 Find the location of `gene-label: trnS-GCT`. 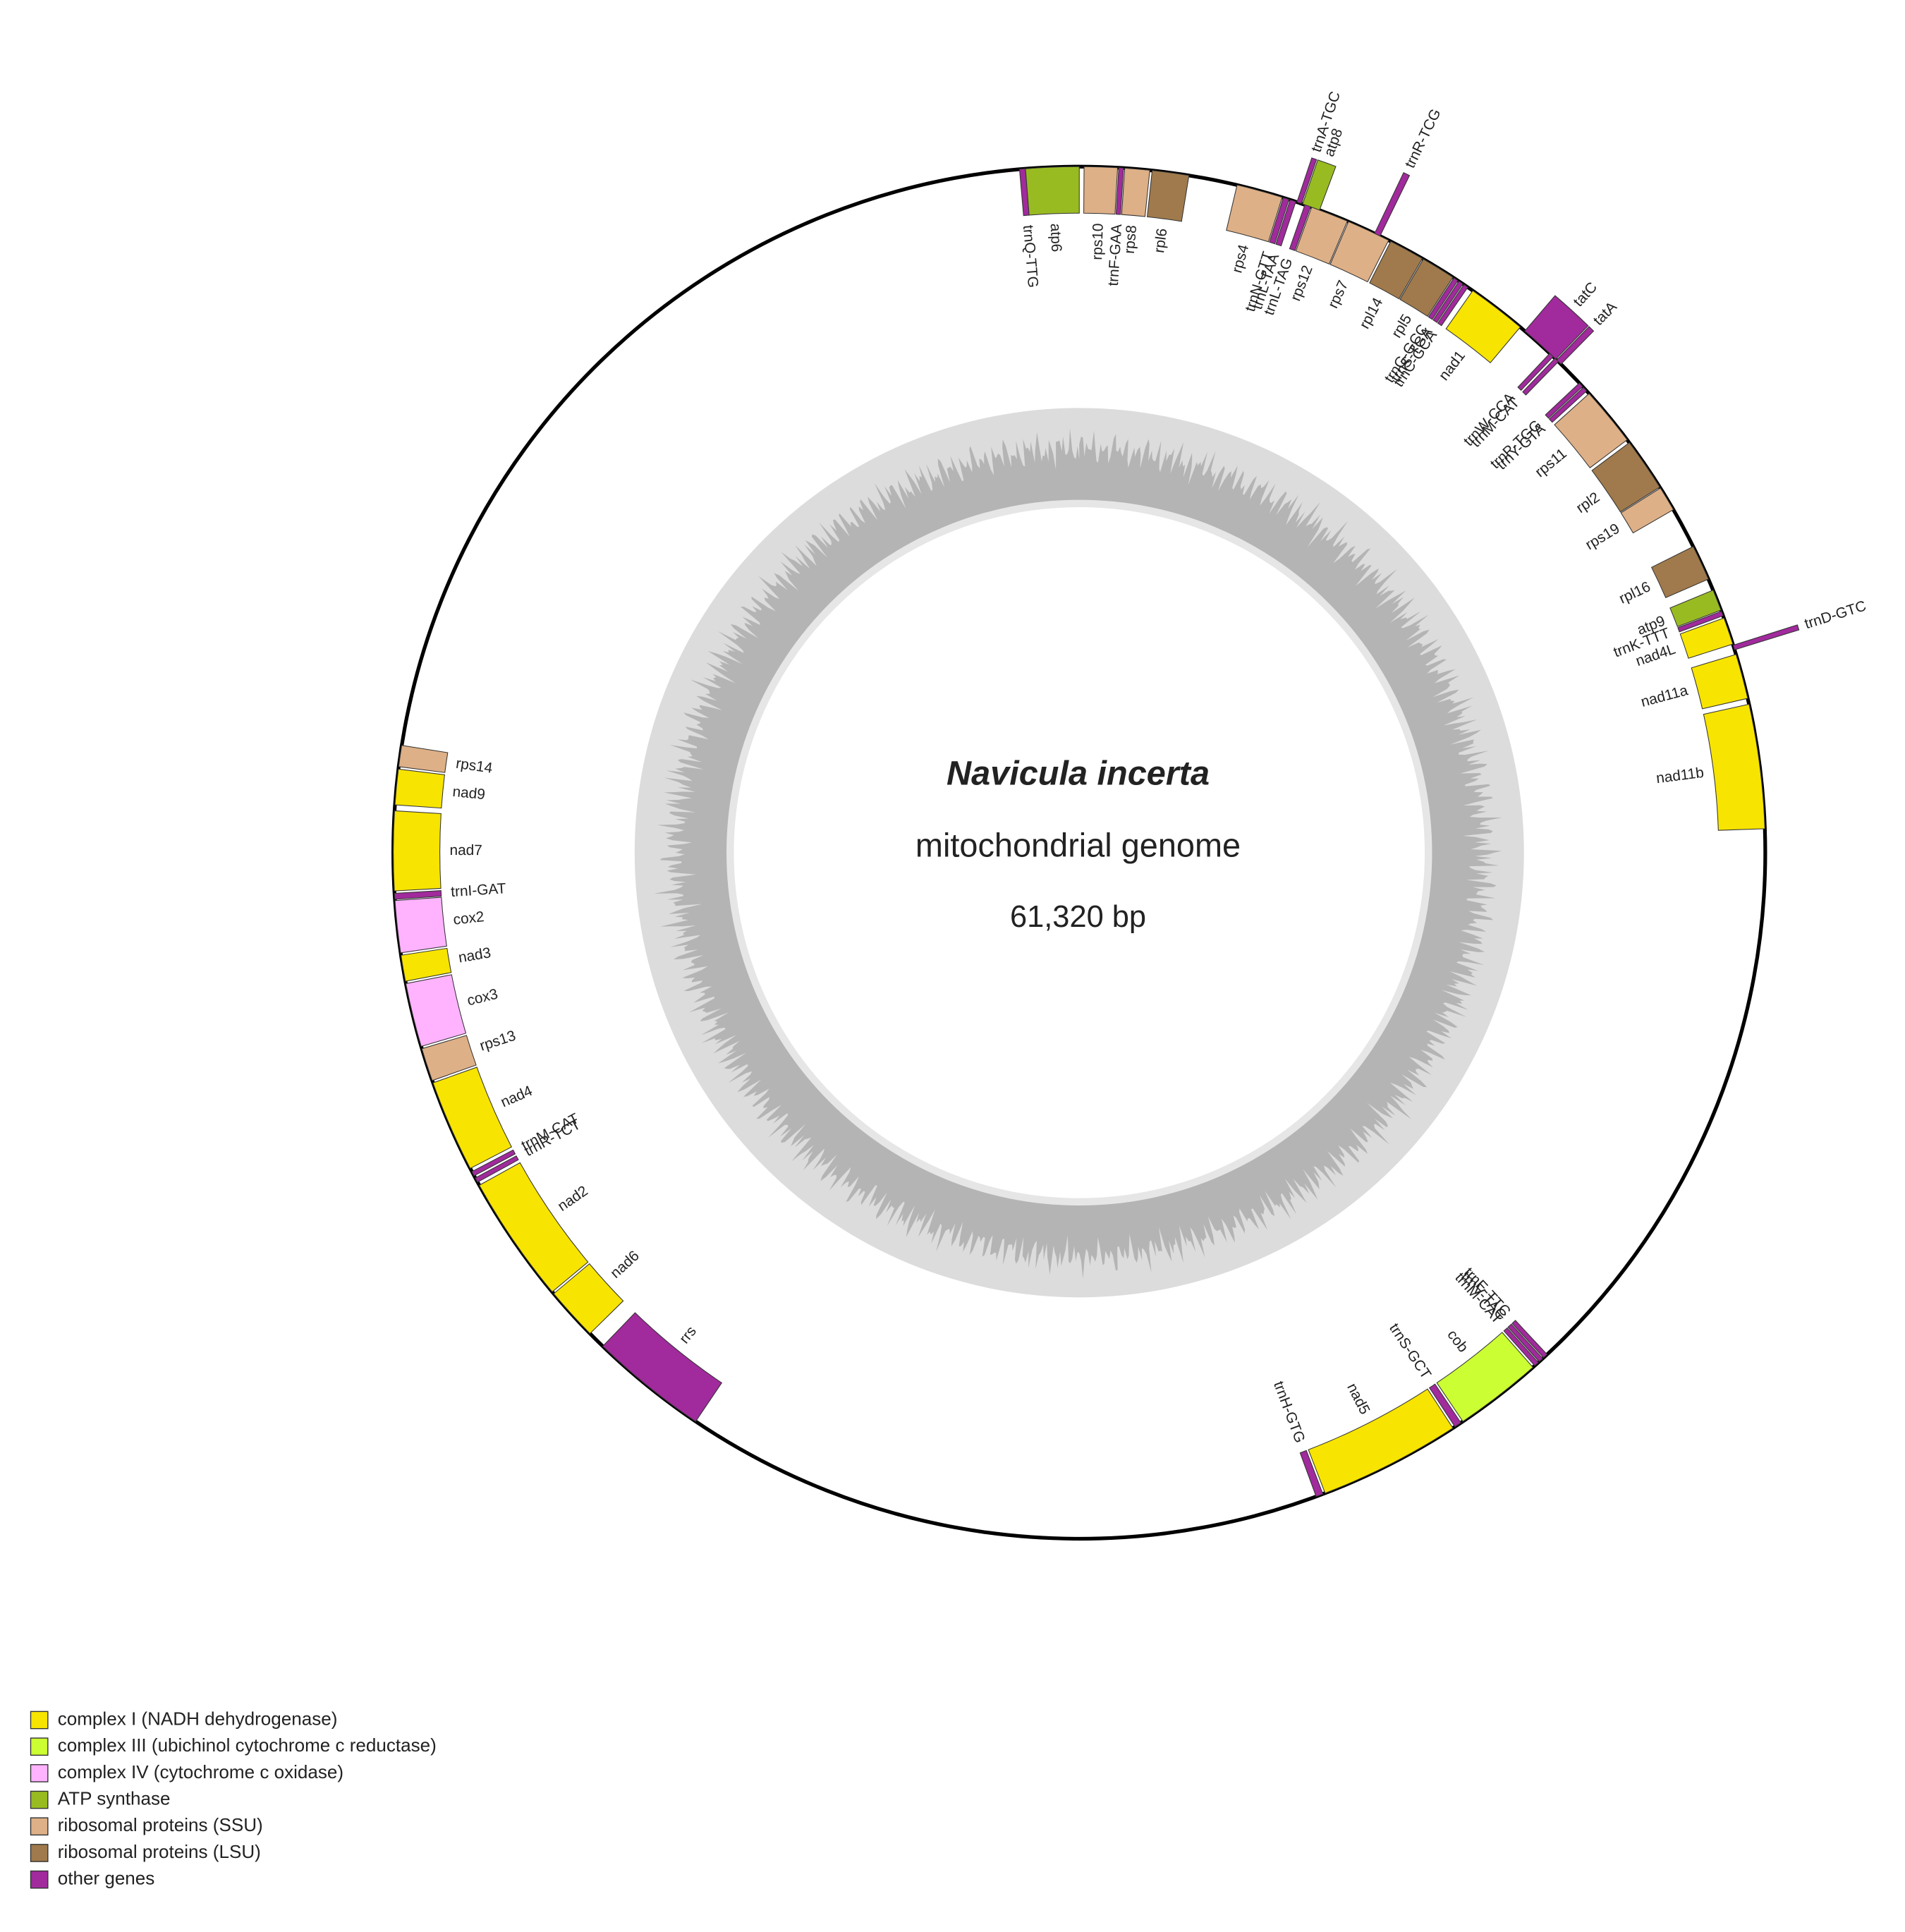

gene-label: trnS-GCT is located at coordinates (1410, 1351).